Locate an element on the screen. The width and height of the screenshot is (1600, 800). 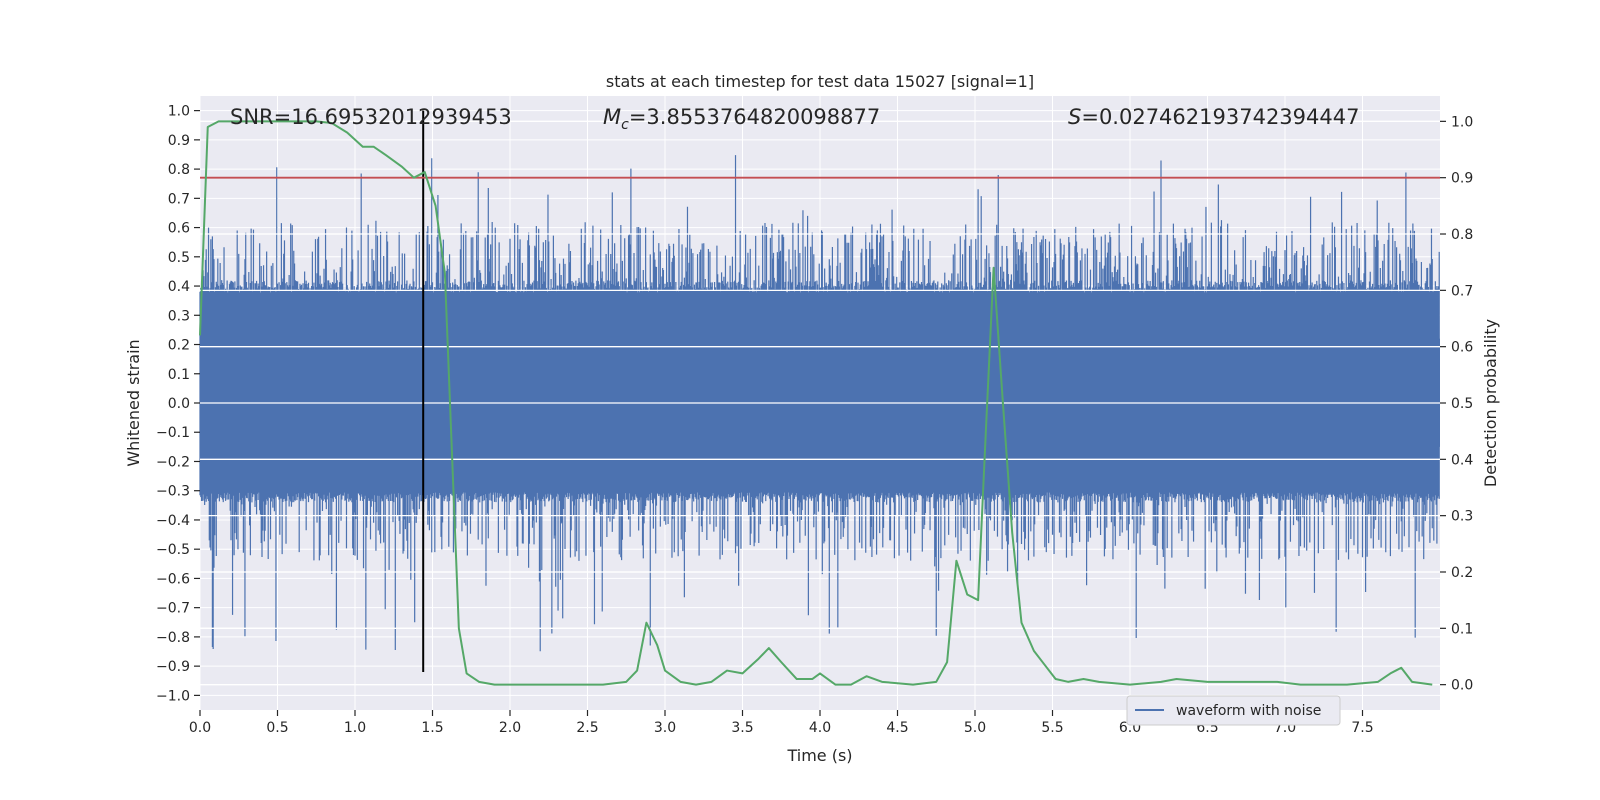
y-right-tick-label: 0.3 is located at coordinates (1462, 517).